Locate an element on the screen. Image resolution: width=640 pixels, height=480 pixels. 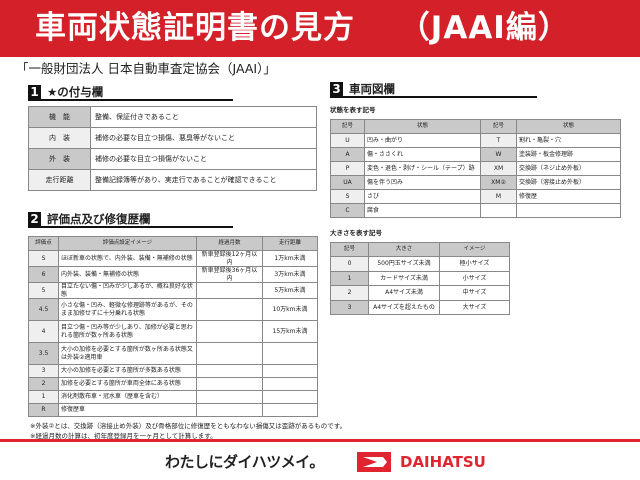
col-header: イメージ is located at coordinates (474, 249).